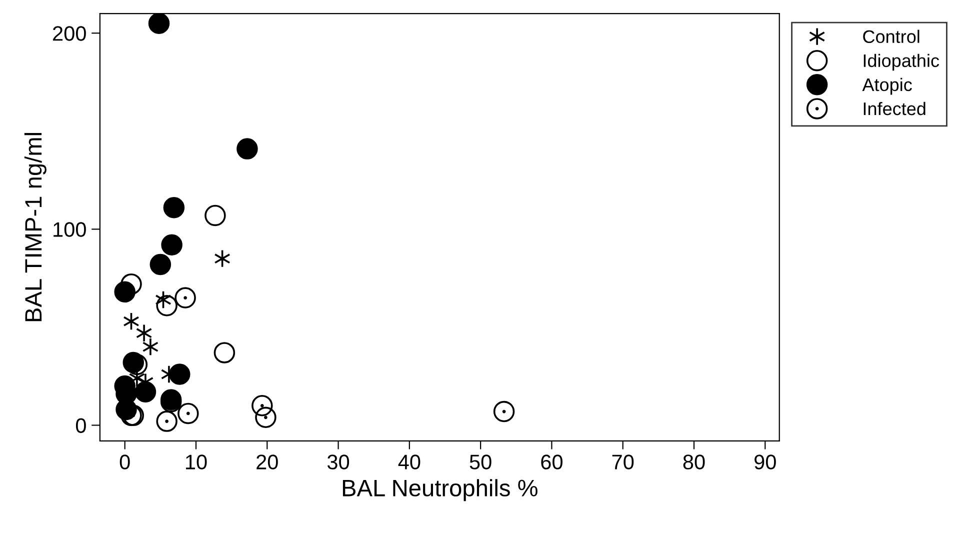 This screenshot has width=961, height=541. Describe the element at coordinates (694, 462) in the screenshot. I see `x-tick-label: 80` at that location.